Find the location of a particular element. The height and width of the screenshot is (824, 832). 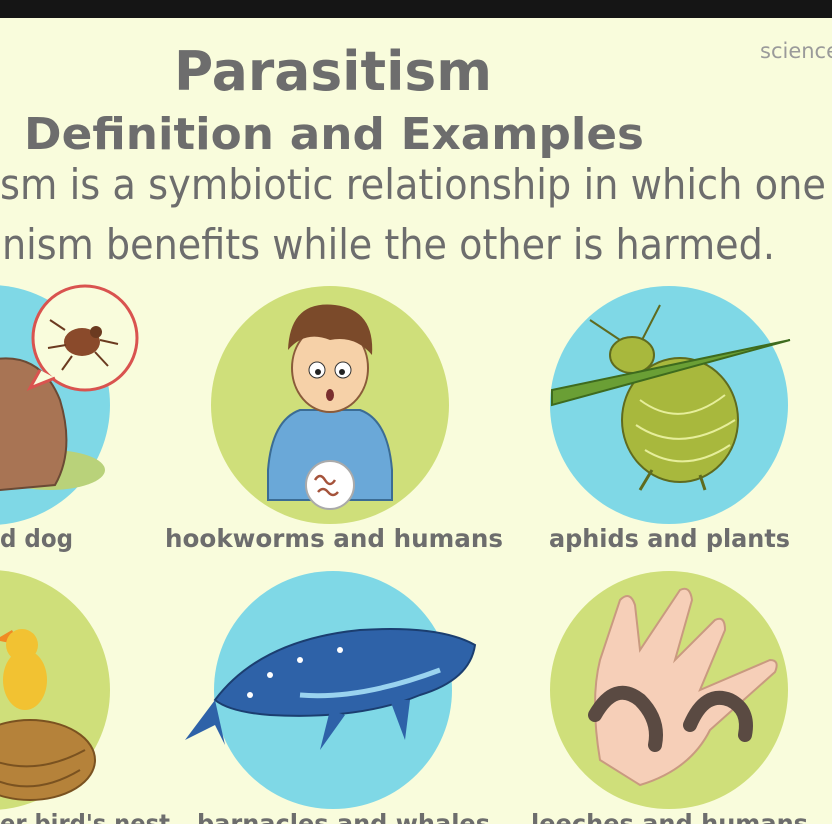

example-label: hookworms and humans is located at coordinates (334, 538).